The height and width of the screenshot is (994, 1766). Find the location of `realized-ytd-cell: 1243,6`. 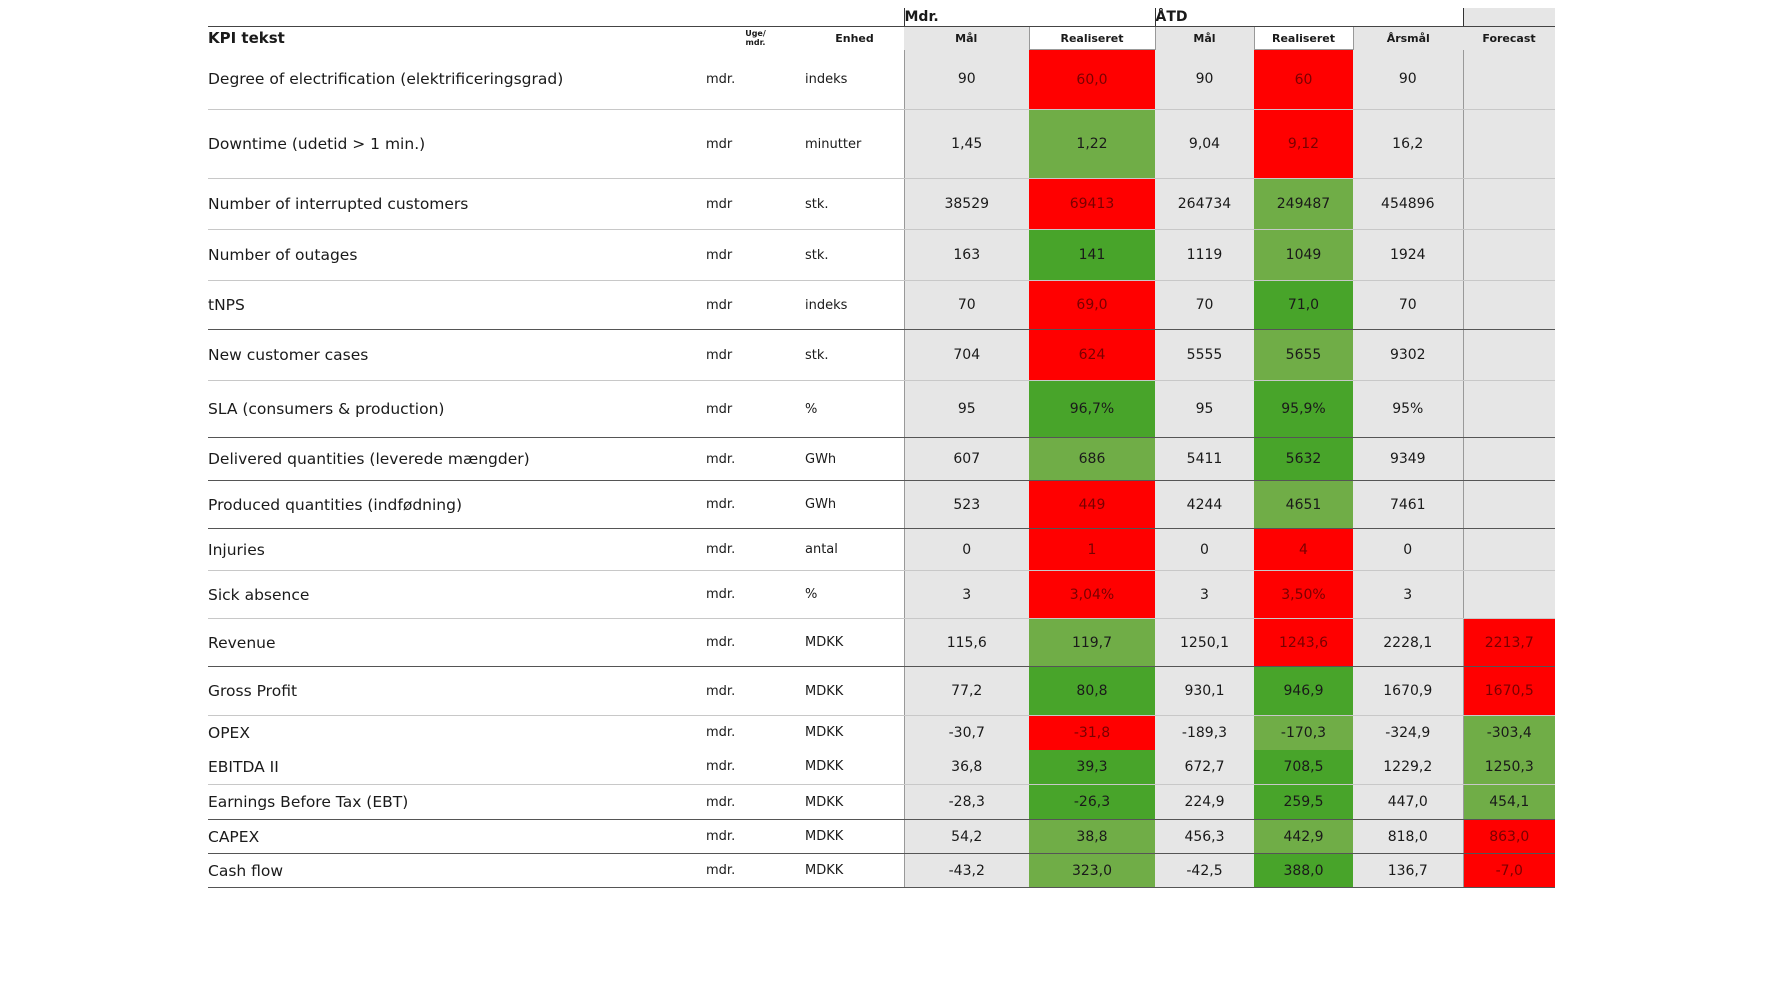

realized-ytd-cell: 1243,6 is located at coordinates (1303, 642).